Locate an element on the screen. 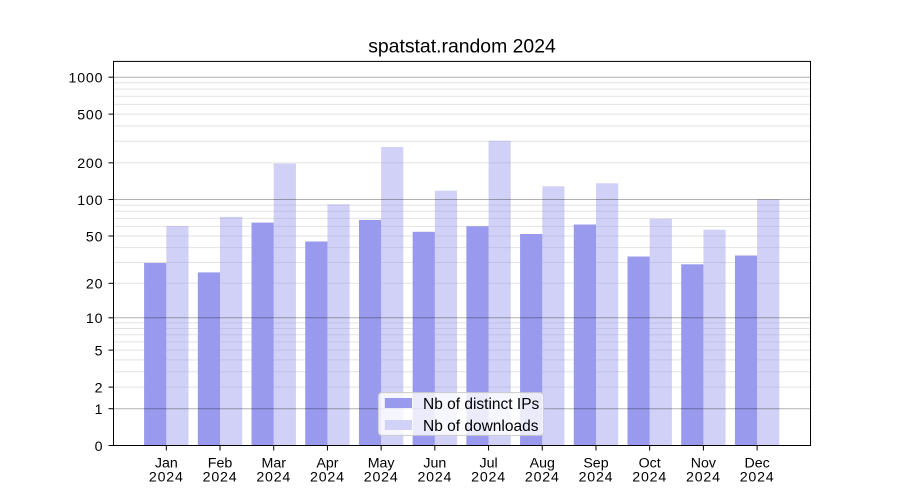 The image size is (900, 500). svg-text: Feb is located at coordinates (220, 464).